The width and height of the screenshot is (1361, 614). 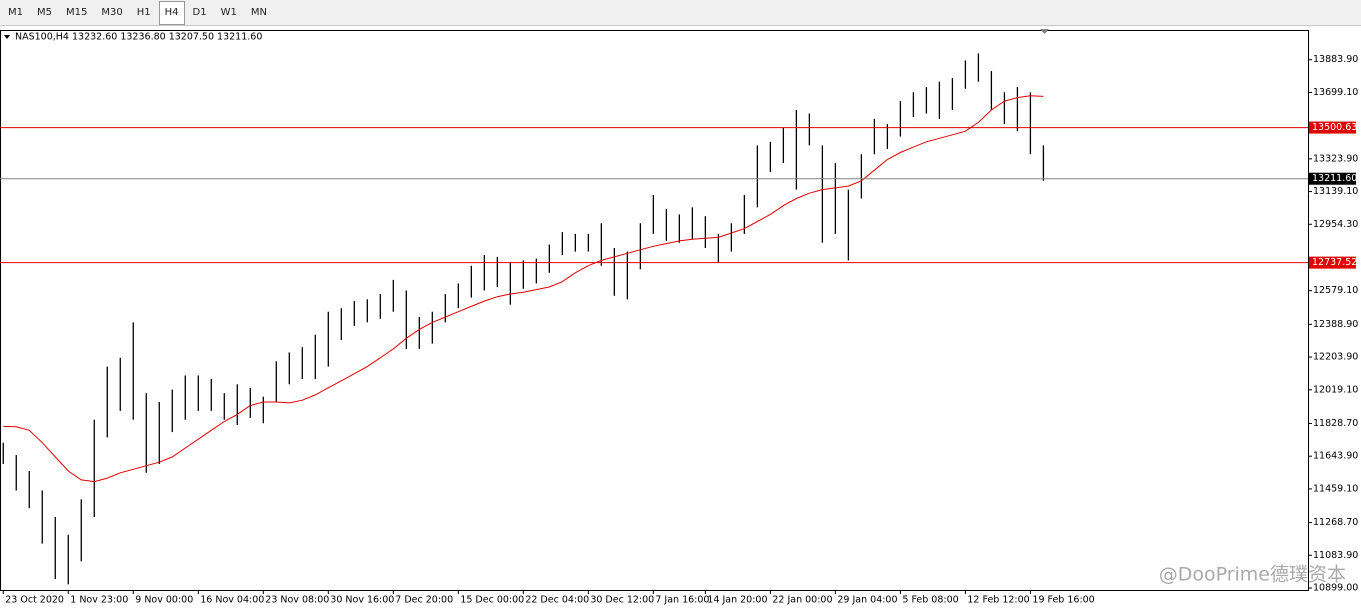 I want to click on x-tick-label: 23 Oct 2020, so click(x=34, y=600).